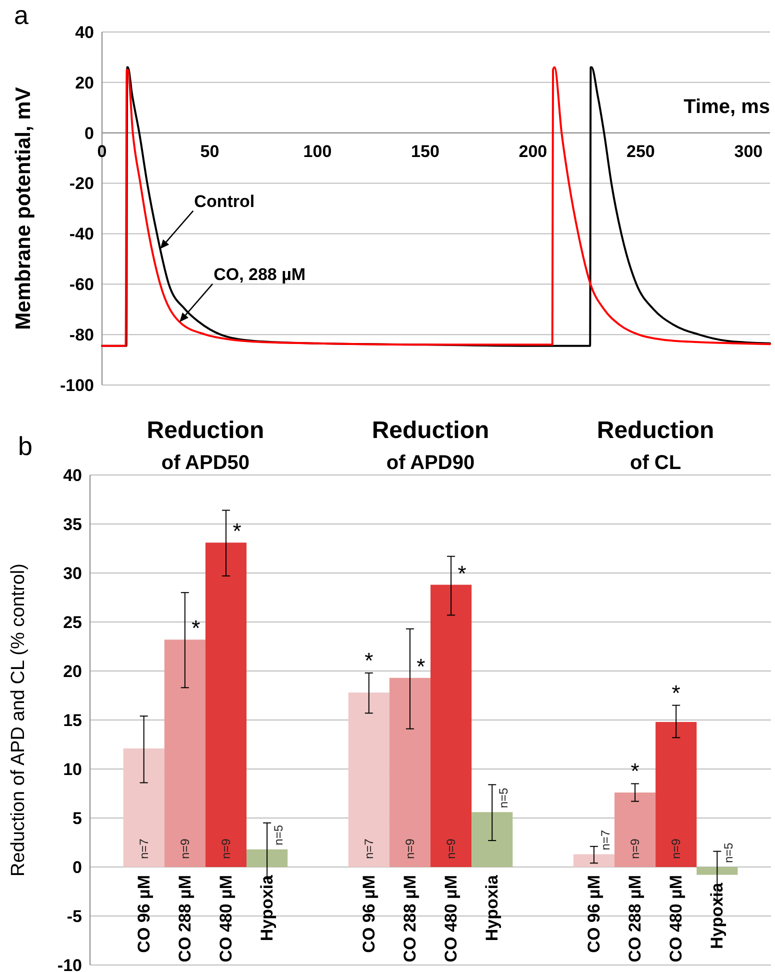  Describe the element at coordinates (81, 184) in the screenshot. I see `y-tick-label: -20` at that location.